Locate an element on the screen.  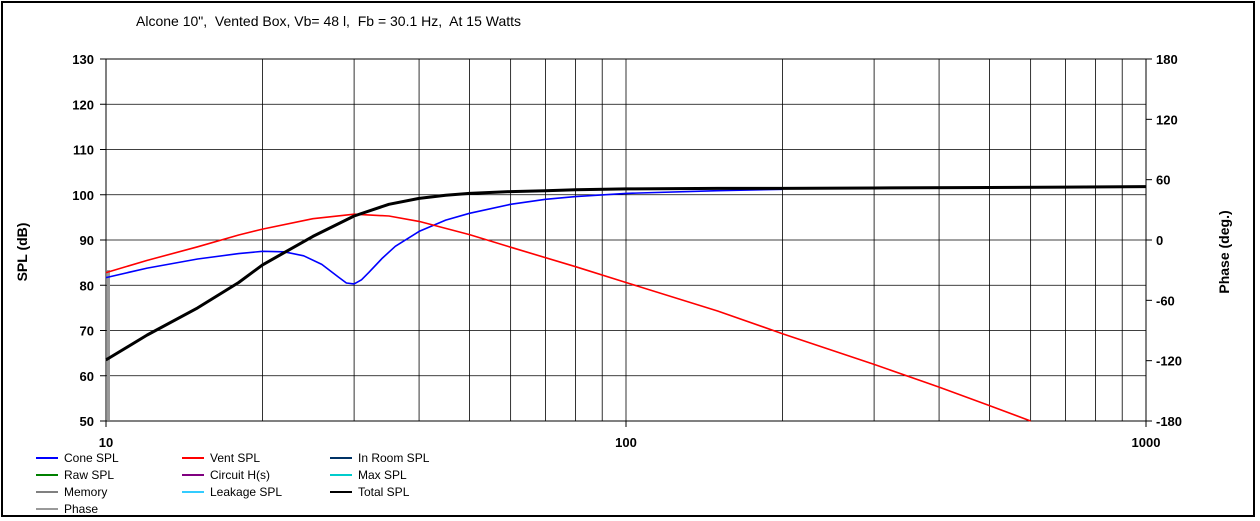
legend-label: Max SPL is located at coordinates (382, 475).